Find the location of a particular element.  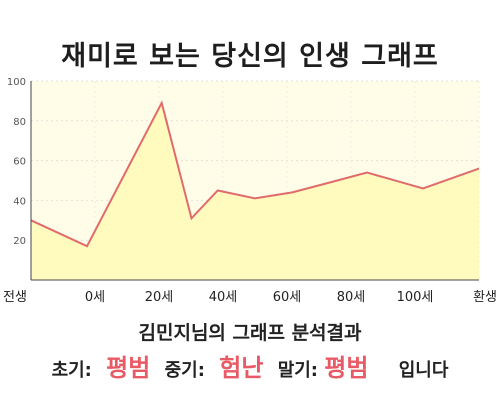

x-tick-label: 80세 is located at coordinates (351, 297).